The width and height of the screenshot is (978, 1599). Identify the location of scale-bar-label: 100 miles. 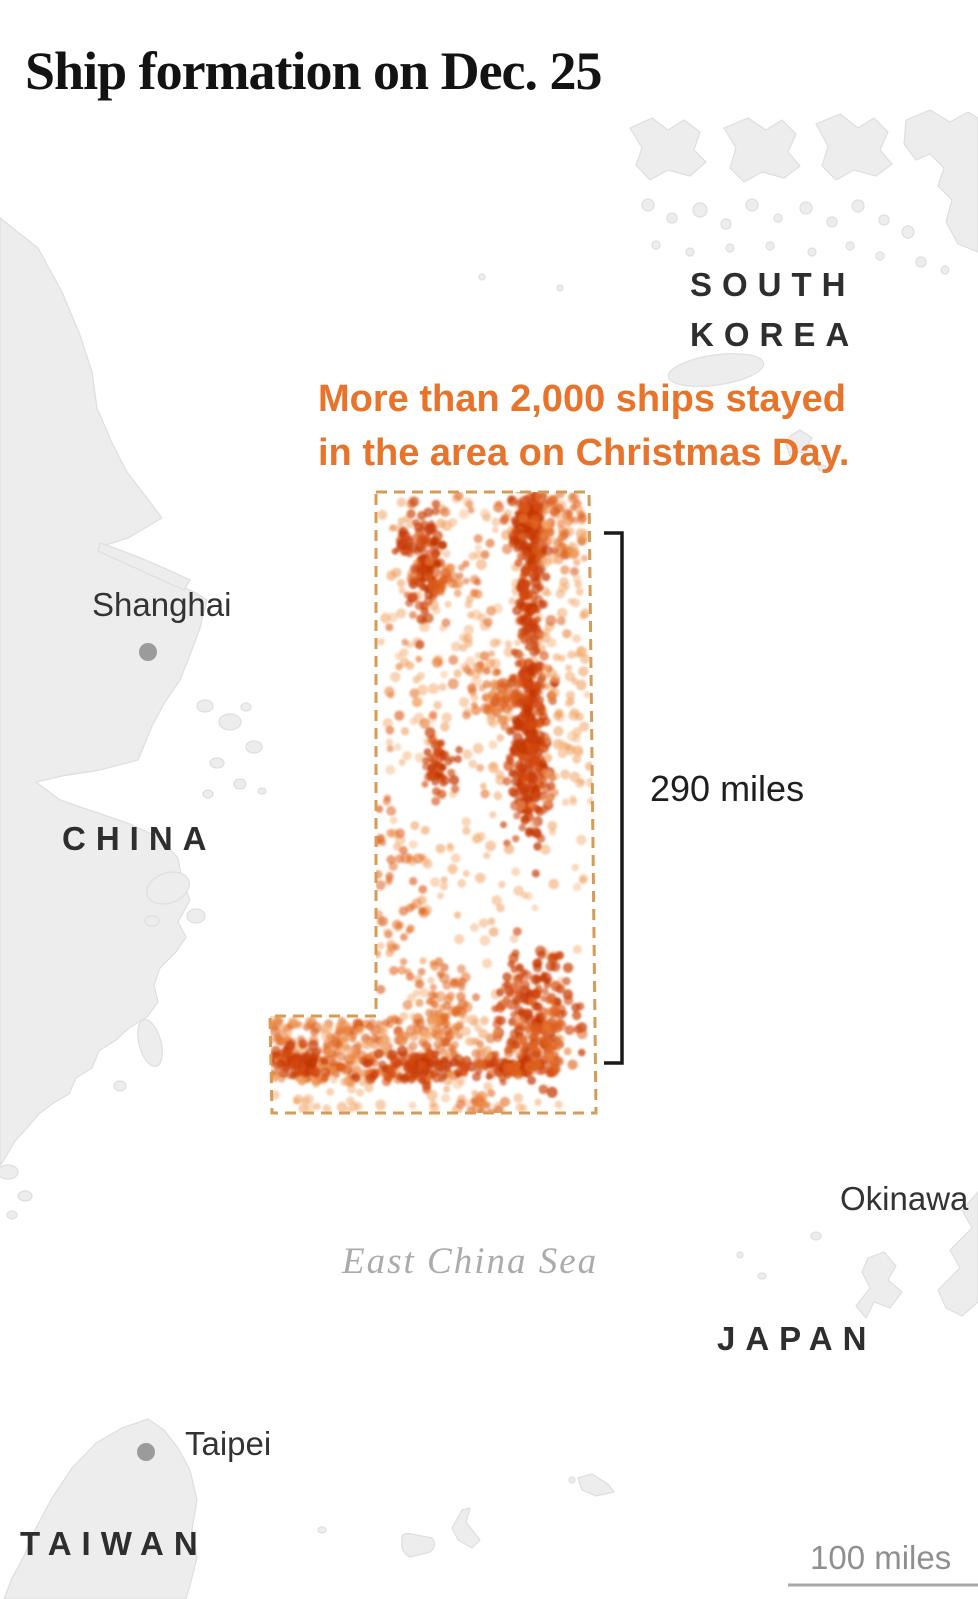
(881, 1557).